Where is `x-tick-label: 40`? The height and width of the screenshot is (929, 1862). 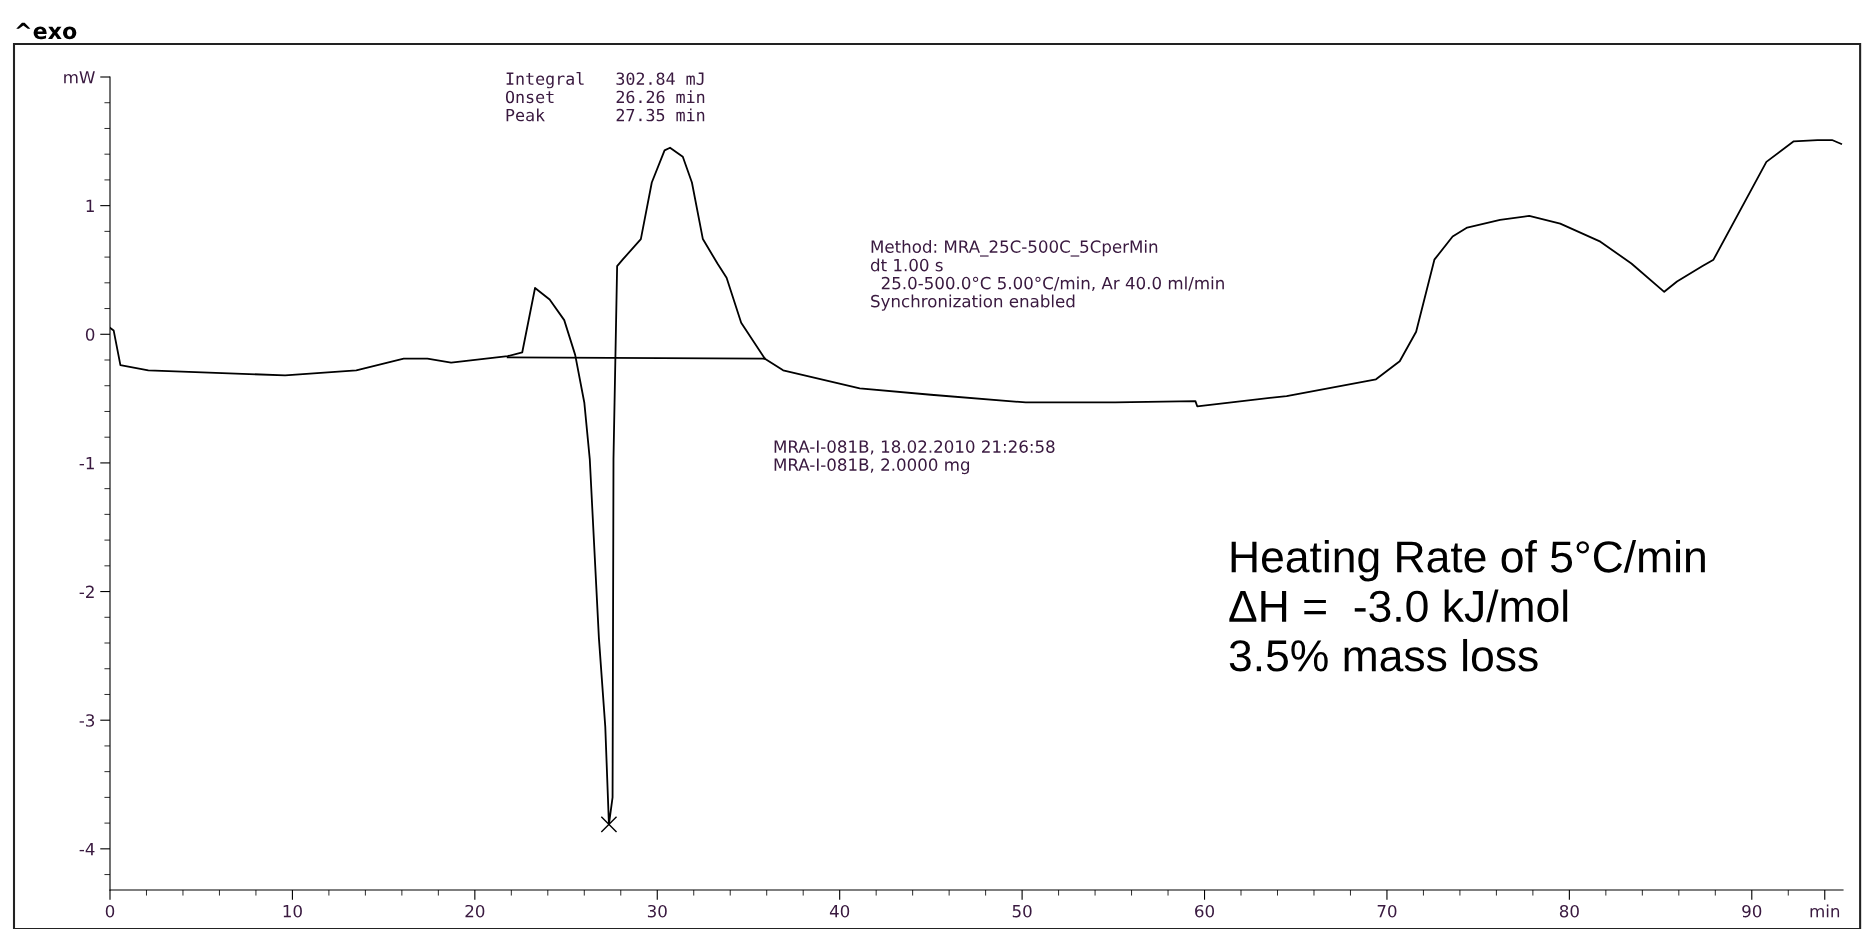 x-tick-label: 40 is located at coordinates (839, 911).